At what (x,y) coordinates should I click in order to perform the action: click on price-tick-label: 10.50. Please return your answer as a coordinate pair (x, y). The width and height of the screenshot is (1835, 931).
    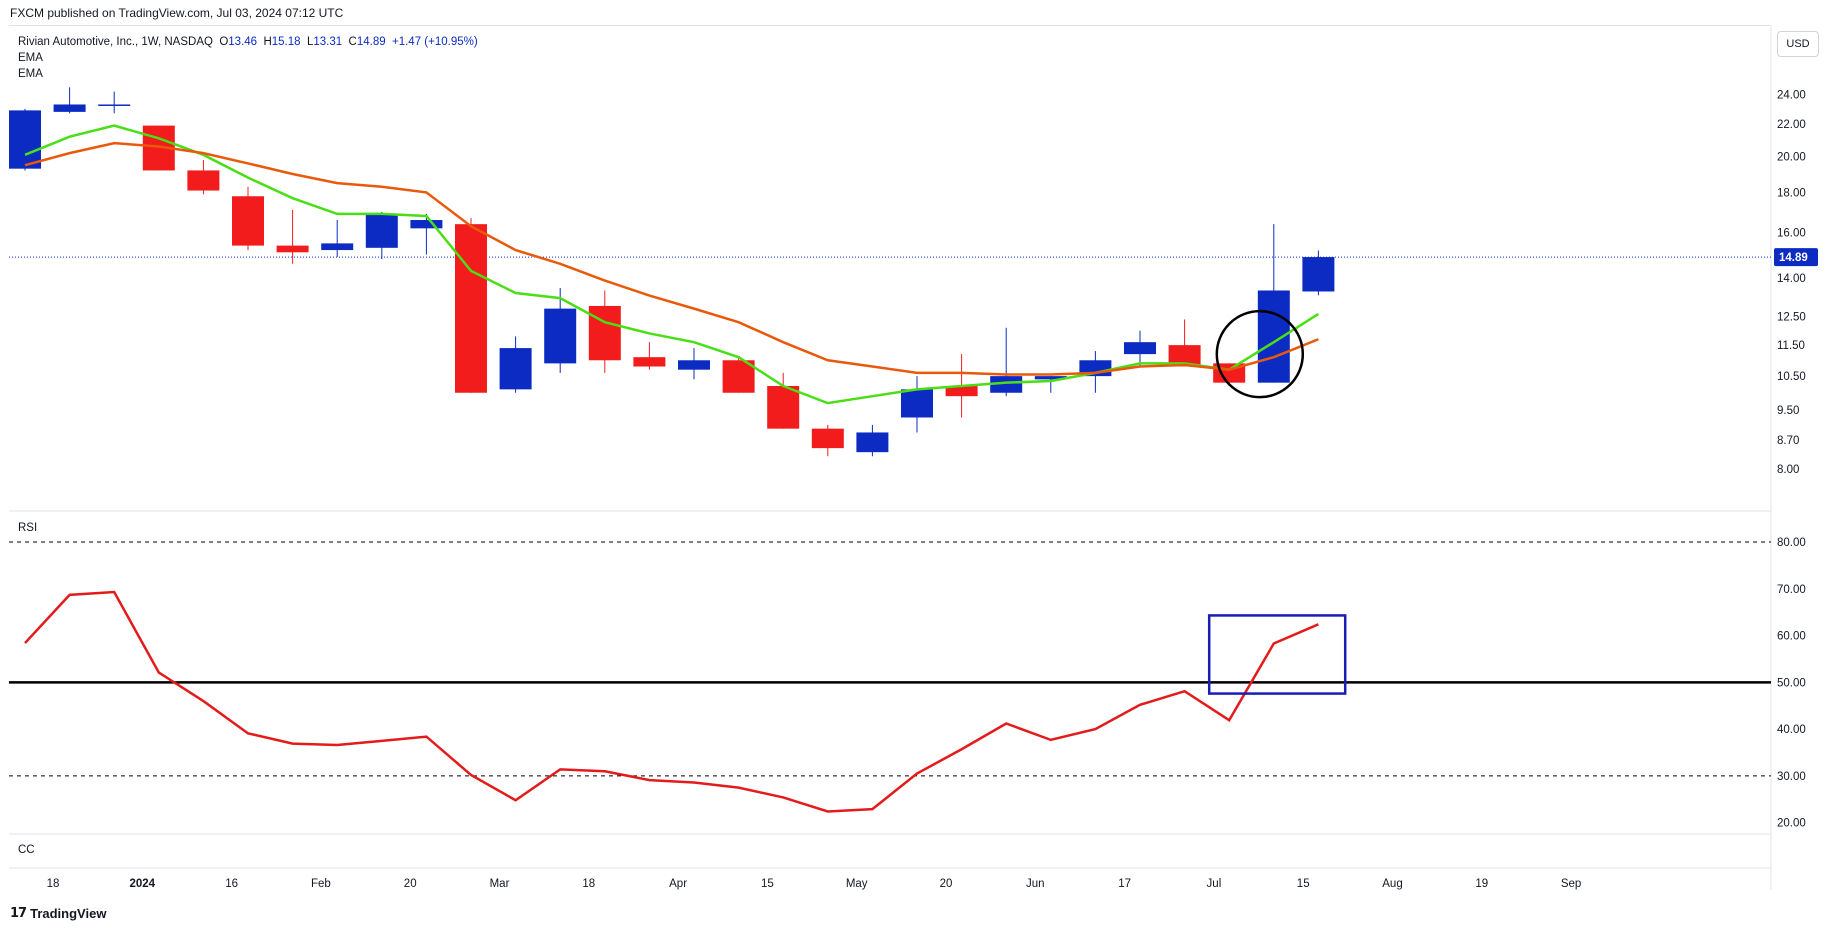
    Looking at the image, I should click on (1791, 377).